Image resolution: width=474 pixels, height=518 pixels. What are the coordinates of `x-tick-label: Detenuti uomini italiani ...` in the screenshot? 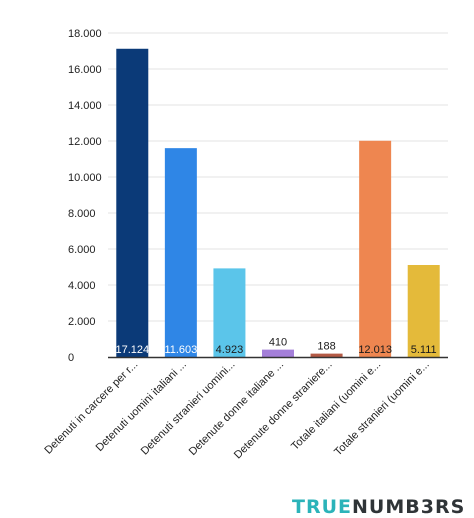 It's located at (141, 406).